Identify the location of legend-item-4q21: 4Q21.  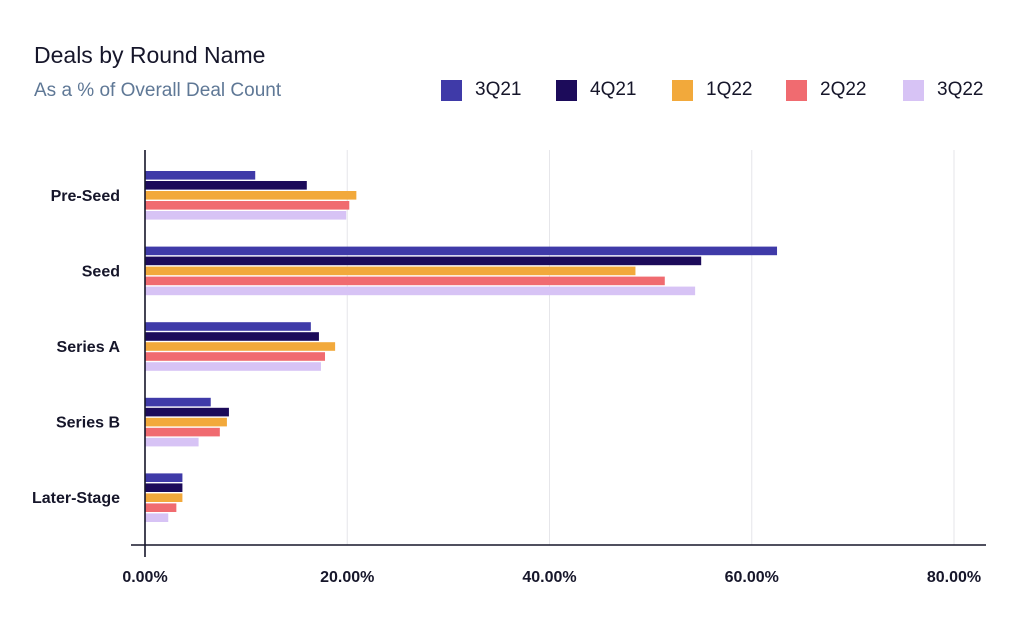
(596, 90).